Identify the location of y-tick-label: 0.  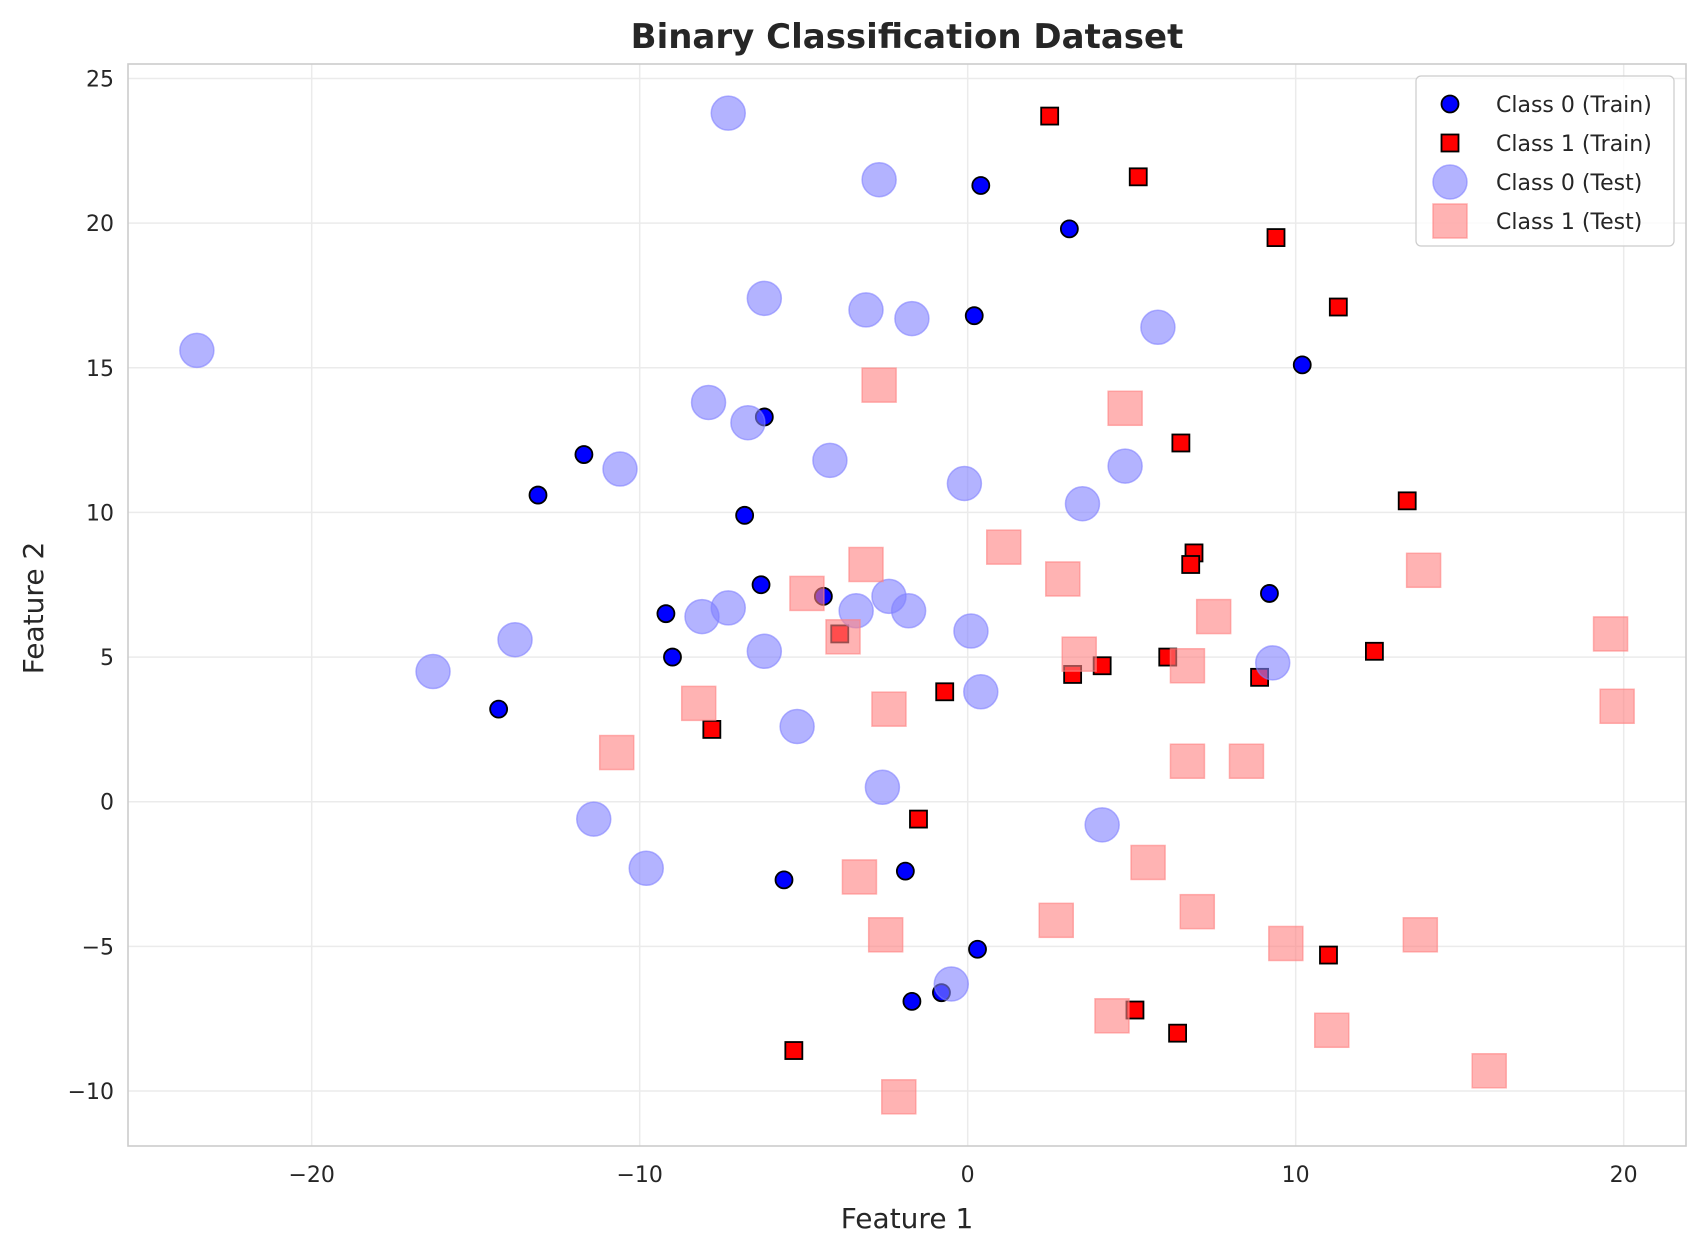
(107, 803).